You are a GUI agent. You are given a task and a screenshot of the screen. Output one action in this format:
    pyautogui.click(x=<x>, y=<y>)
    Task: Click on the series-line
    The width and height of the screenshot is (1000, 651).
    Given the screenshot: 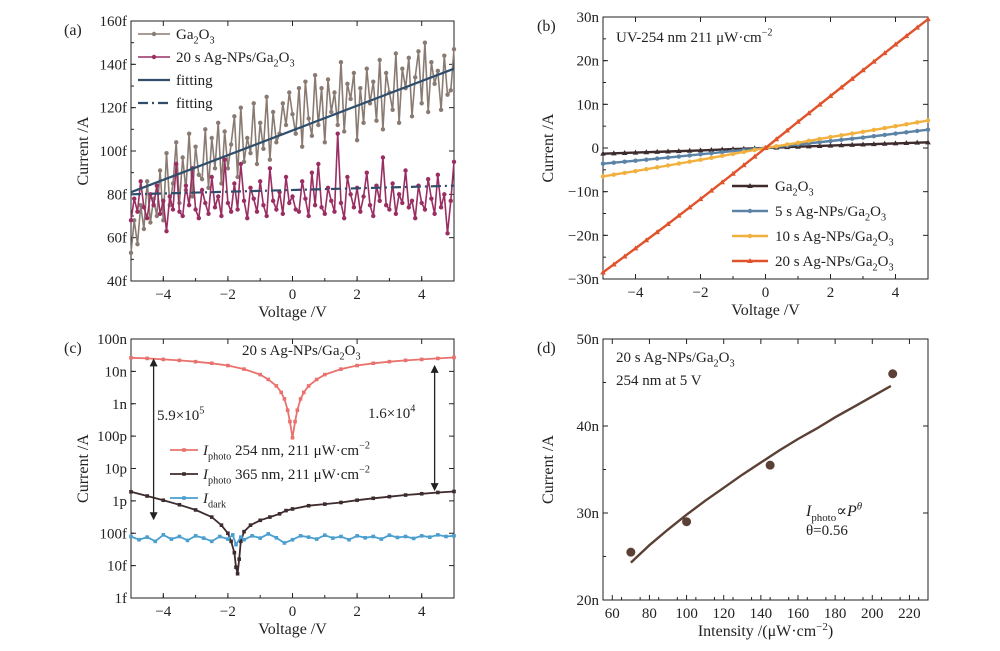 What is the action you would take?
    pyautogui.click(x=292, y=397)
    